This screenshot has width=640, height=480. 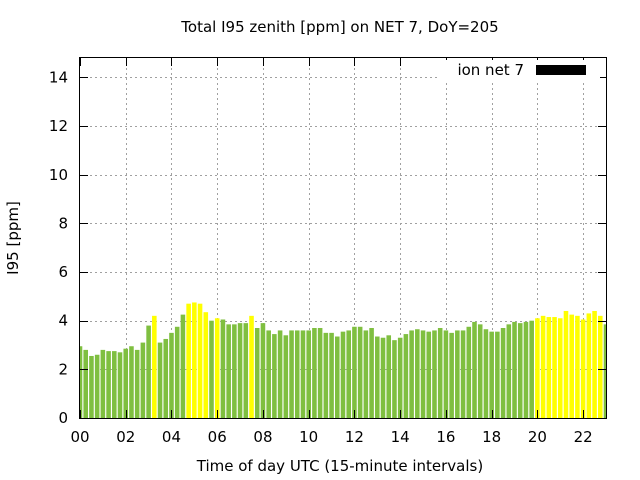 I want to click on x-tick-label: 20, so click(x=537, y=437).